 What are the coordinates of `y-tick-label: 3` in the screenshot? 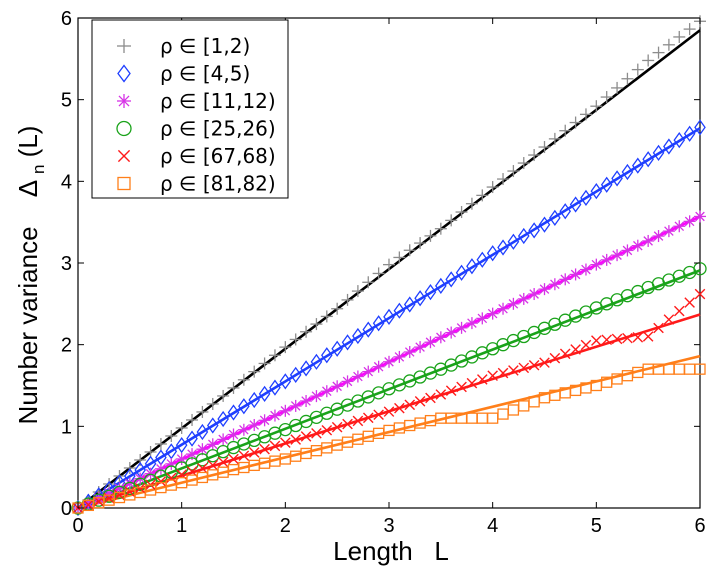 It's located at (66, 264).